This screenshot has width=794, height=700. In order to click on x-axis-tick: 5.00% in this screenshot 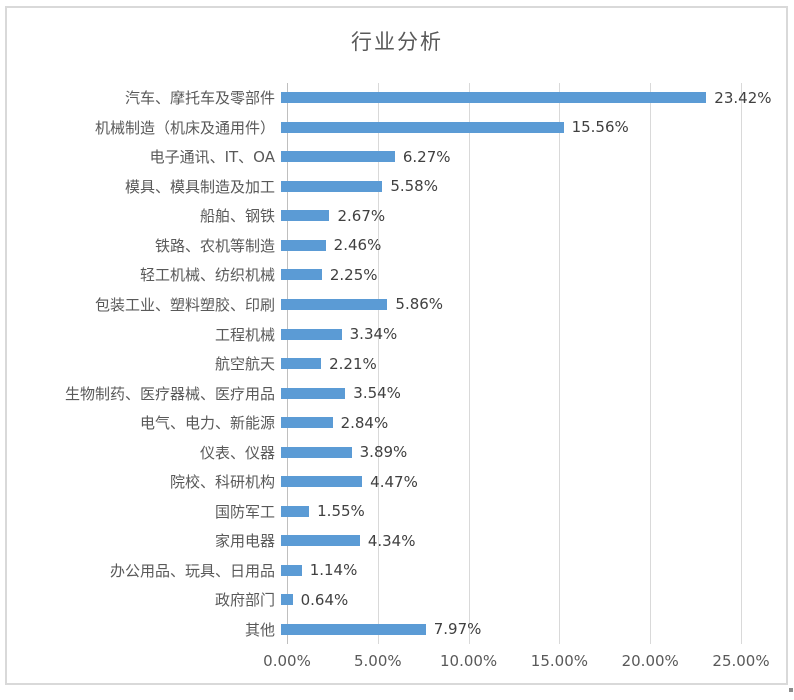, I will do `click(377, 661)`.